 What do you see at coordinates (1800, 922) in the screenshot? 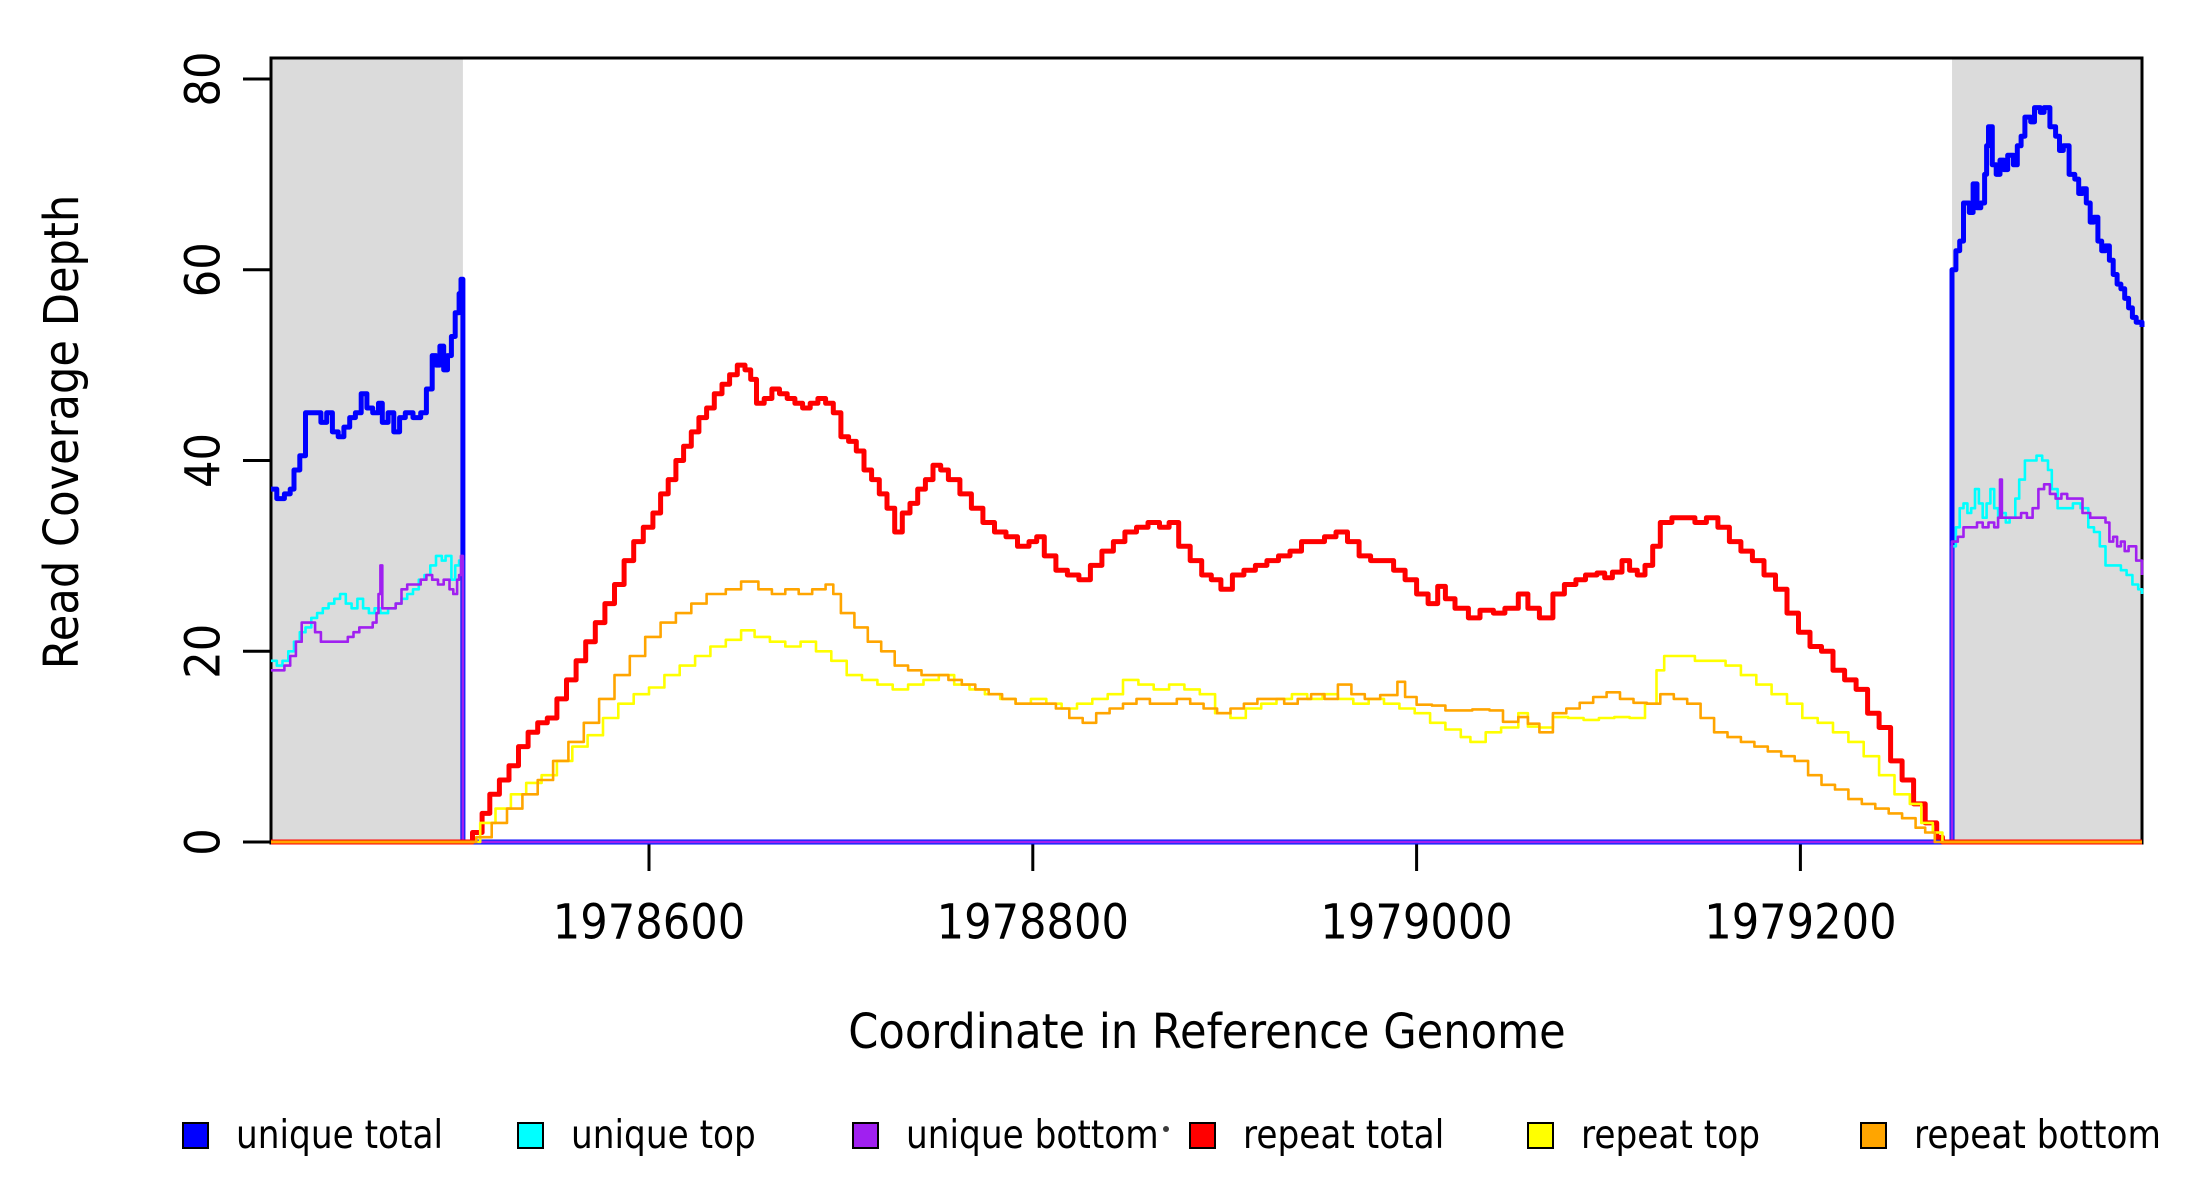
I see `x-tick-label: 1979200` at bounding box center [1800, 922].